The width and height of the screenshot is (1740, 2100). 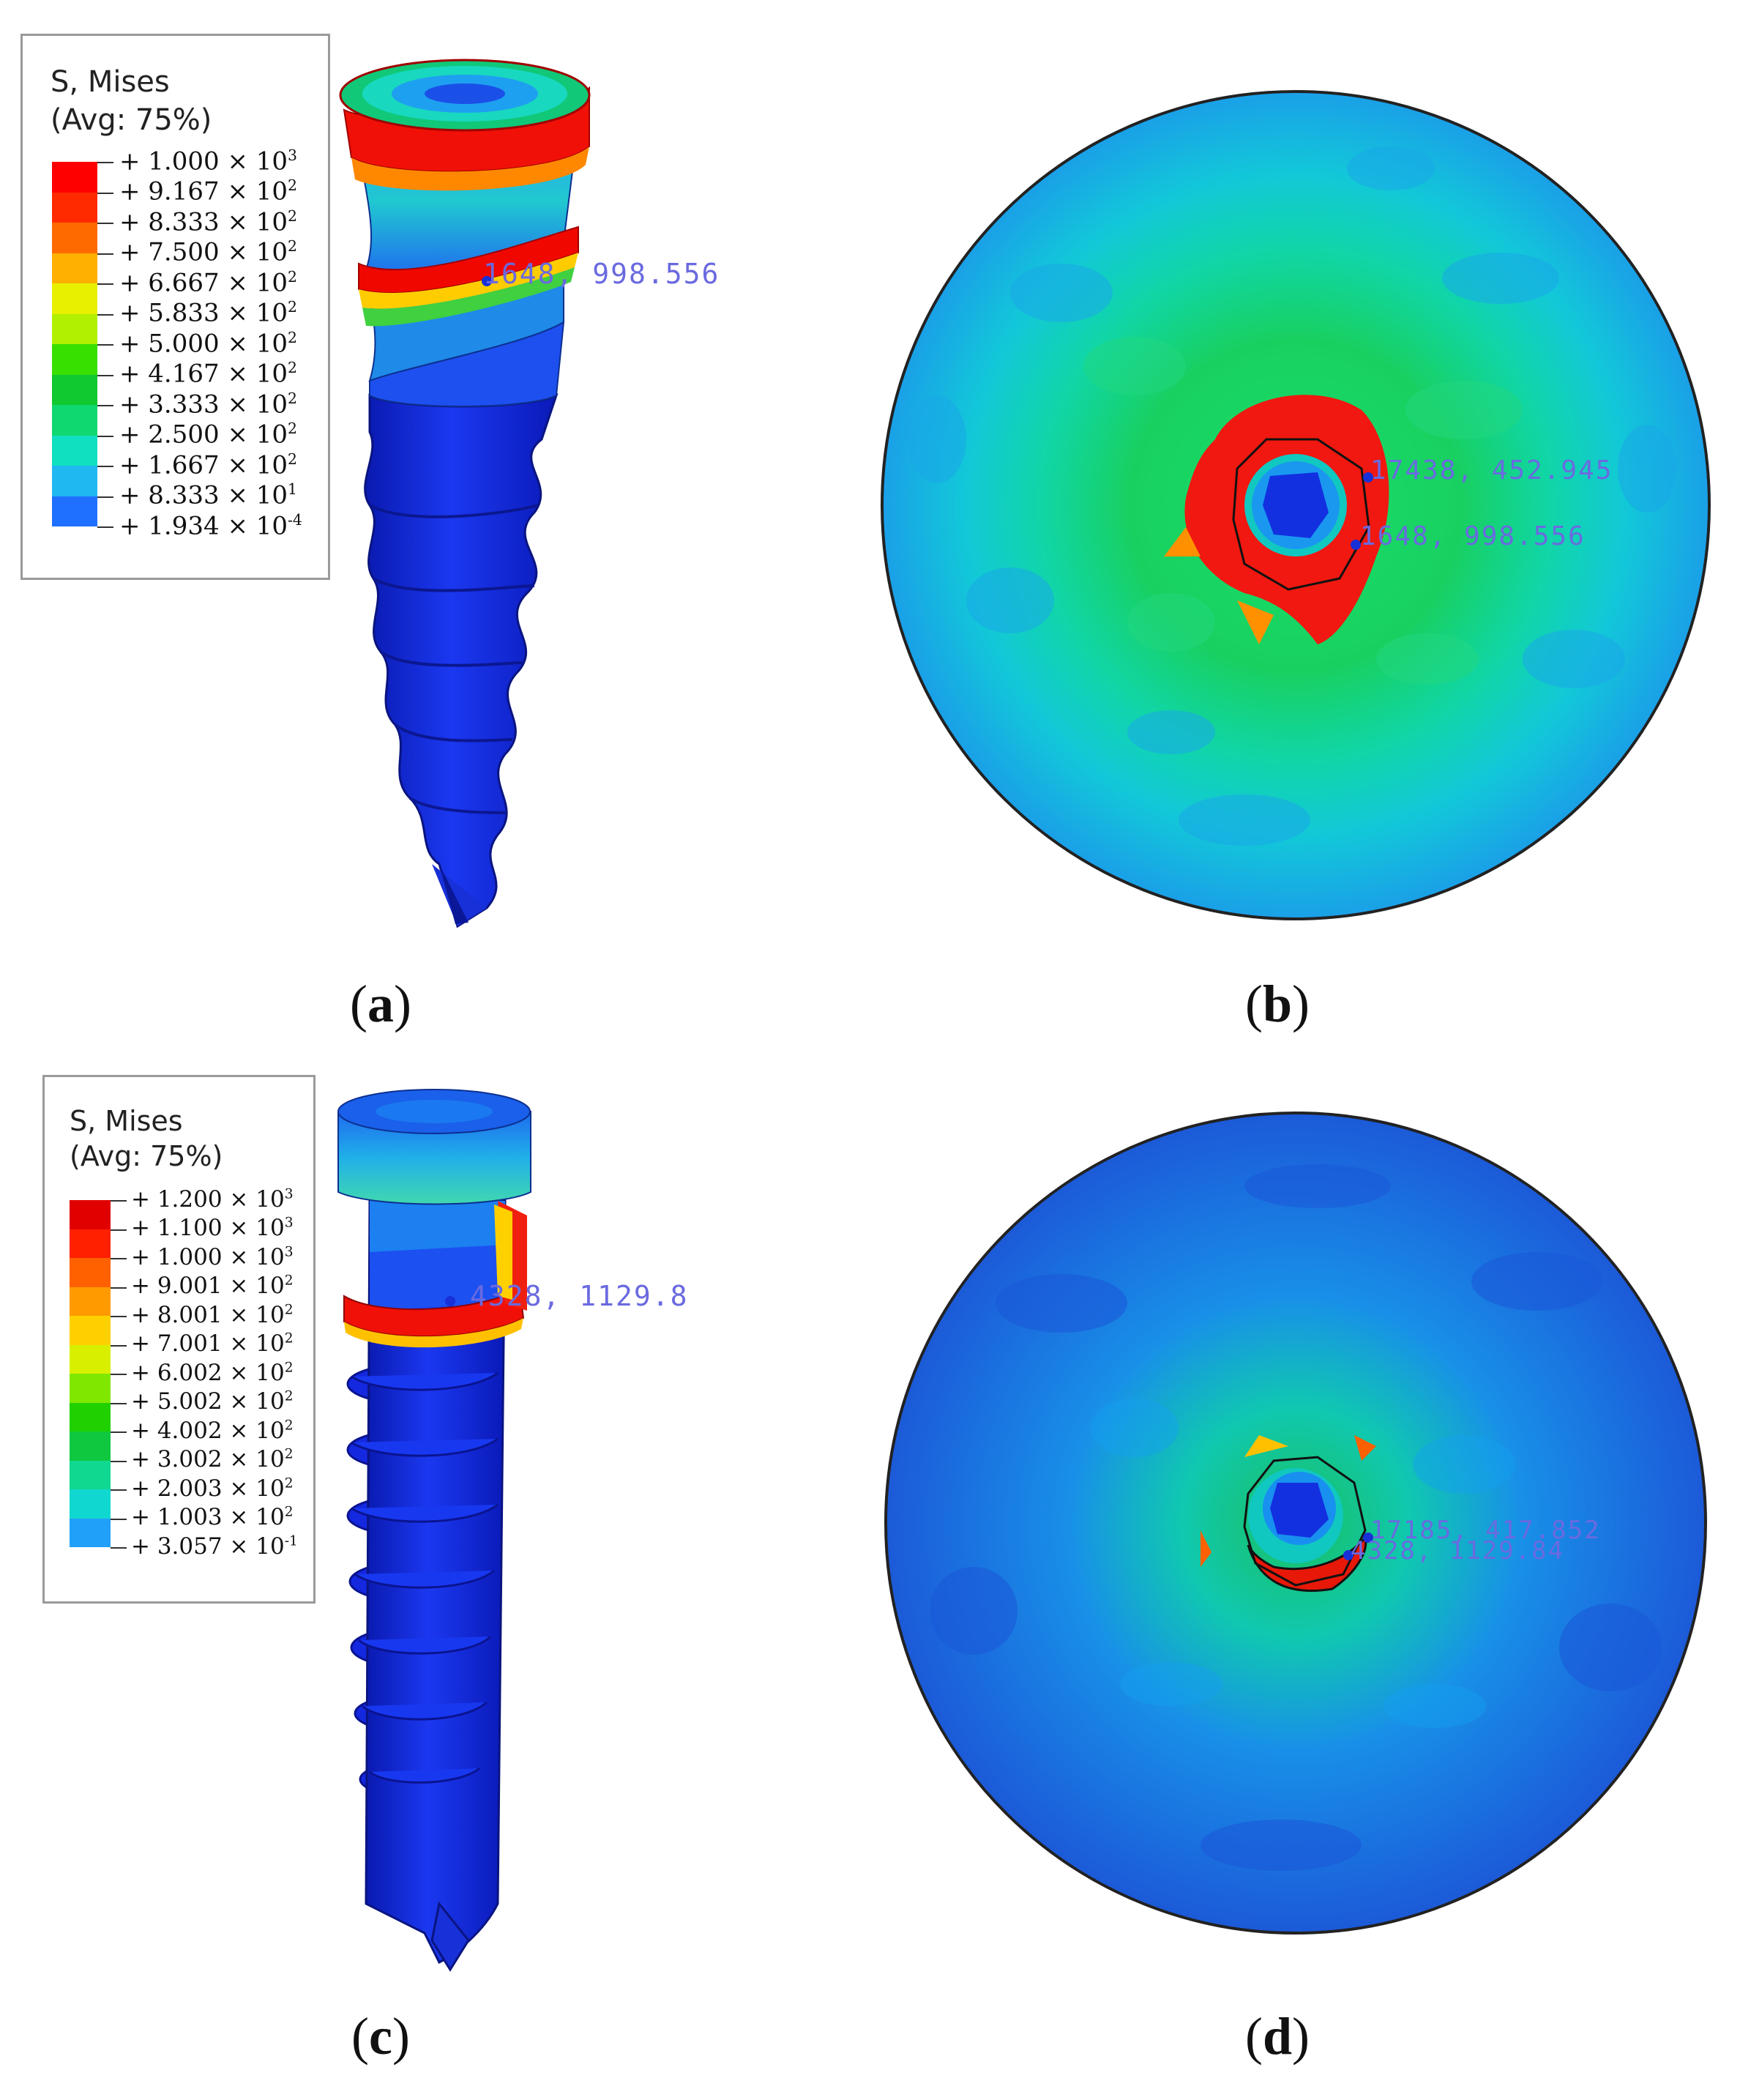 I want to click on legend-entry-mantissa: + 8.333 × 10, so click(x=203, y=222).